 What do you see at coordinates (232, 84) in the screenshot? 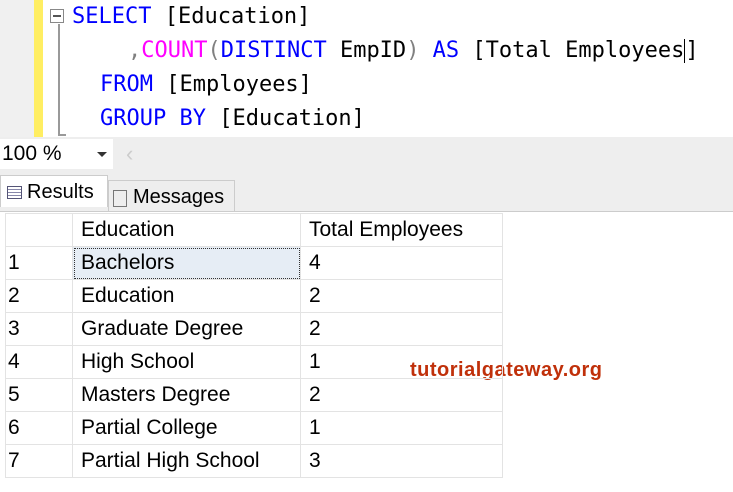
I see `code-text: [Employees]` at bounding box center [232, 84].